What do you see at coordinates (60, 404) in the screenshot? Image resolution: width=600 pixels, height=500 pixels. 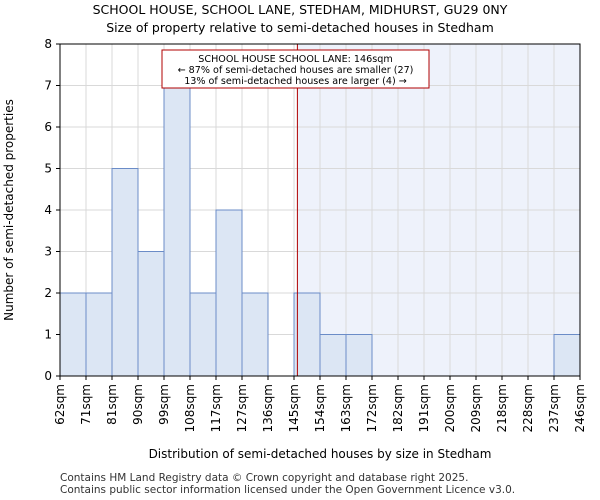 I see `x-tick-label: 62sqm` at bounding box center [60, 404].